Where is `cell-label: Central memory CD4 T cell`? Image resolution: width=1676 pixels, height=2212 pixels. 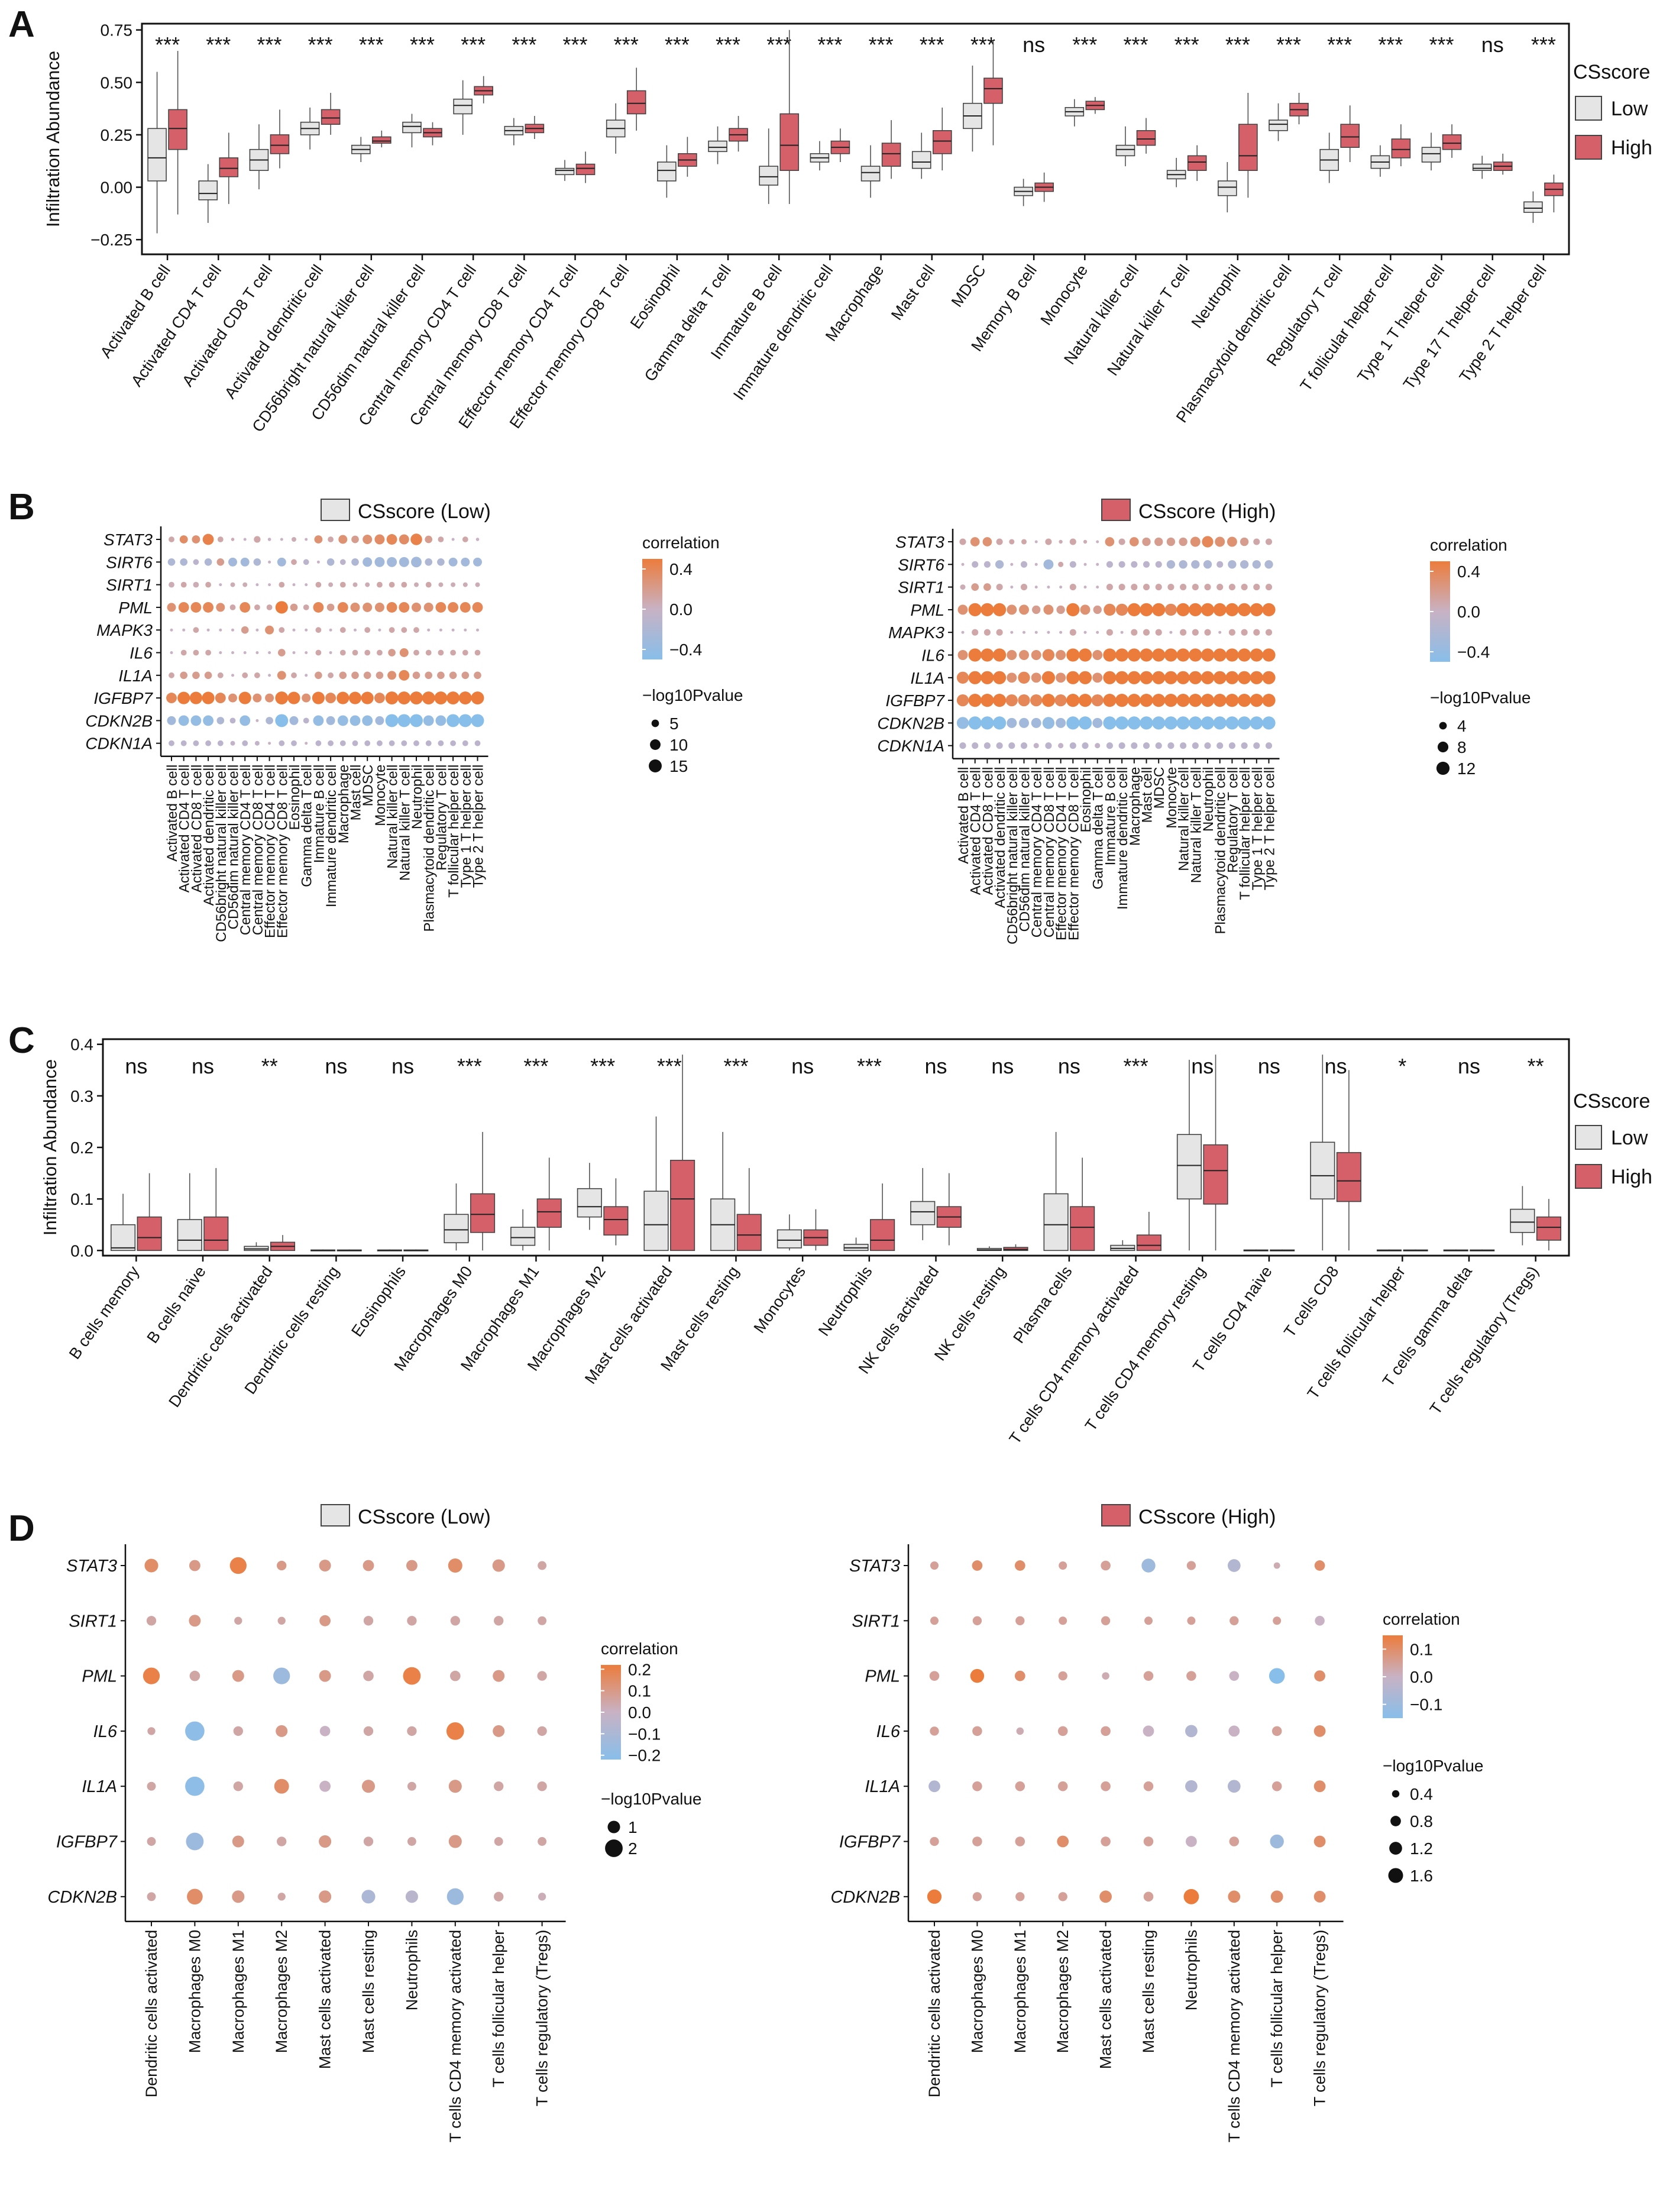 cell-label: Central memory CD4 T cell is located at coordinates (1037, 852).